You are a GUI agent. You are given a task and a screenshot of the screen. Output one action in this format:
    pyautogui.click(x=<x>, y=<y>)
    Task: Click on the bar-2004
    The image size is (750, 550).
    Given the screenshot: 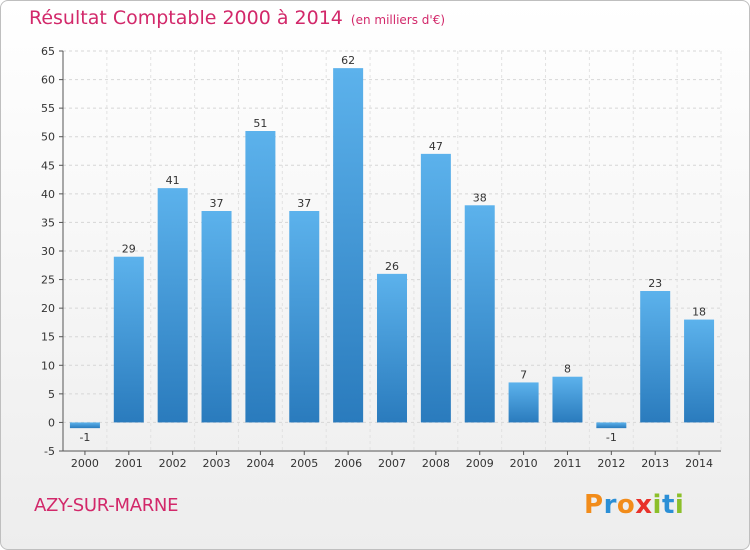 What is the action you would take?
    pyautogui.click(x=260, y=277)
    